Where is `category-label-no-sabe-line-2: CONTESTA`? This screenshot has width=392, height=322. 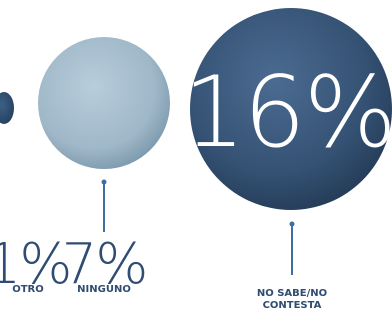 category-label-no-sabe-line-2: CONTESTA is located at coordinates (292, 305).